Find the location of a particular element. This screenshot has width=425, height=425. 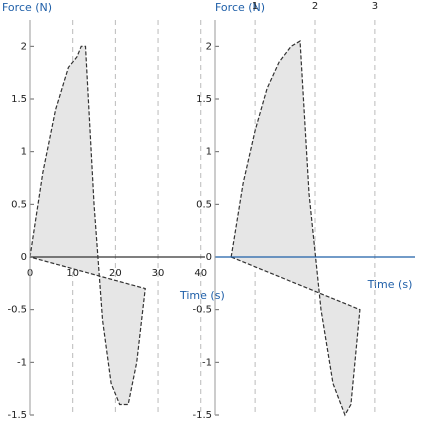

x-tick-label: 3 is located at coordinates (375, 6).